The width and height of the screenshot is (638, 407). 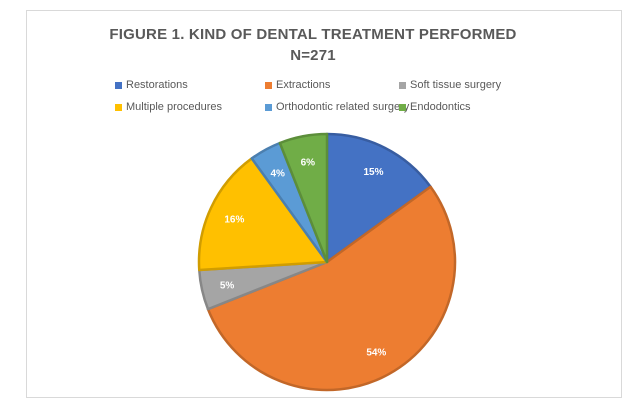 What do you see at coordinates (268, 107) in the screenshot?
I see `legend-swatch-orthodontic-related-surgery` at bounding box center [268, 107].